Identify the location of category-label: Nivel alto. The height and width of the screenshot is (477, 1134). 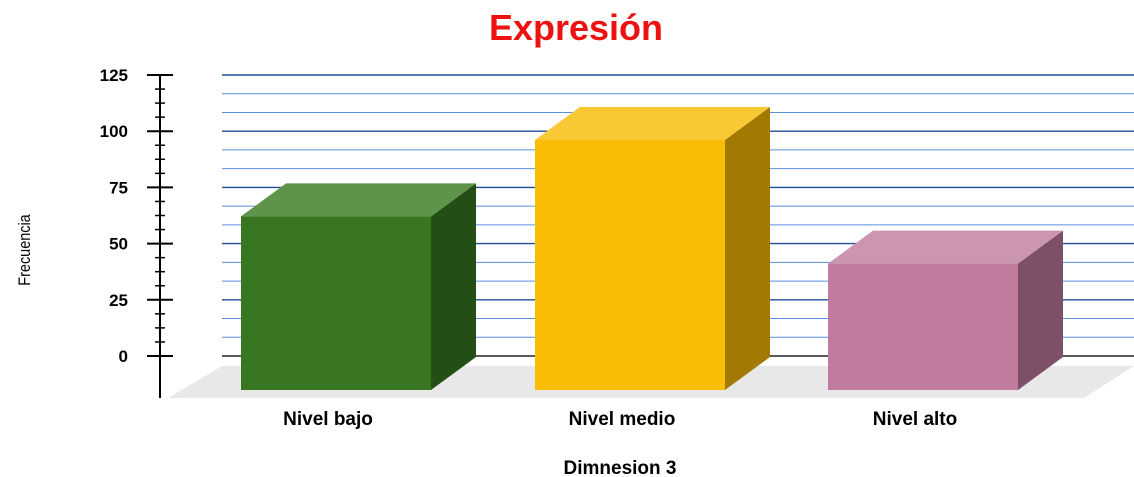
(915, 419).